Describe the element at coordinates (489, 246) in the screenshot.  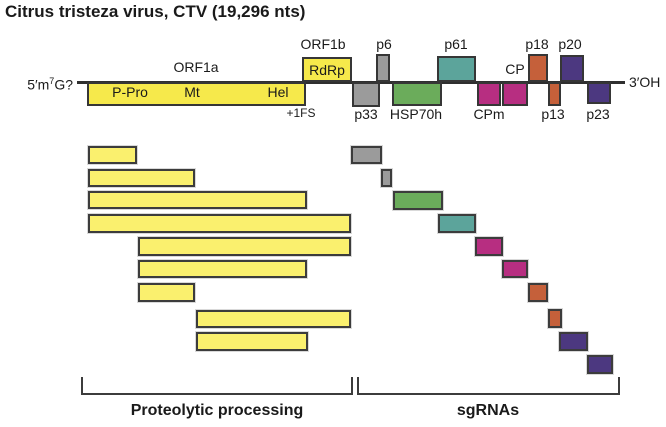
I see `sgrna-bar-CPm` at that location.